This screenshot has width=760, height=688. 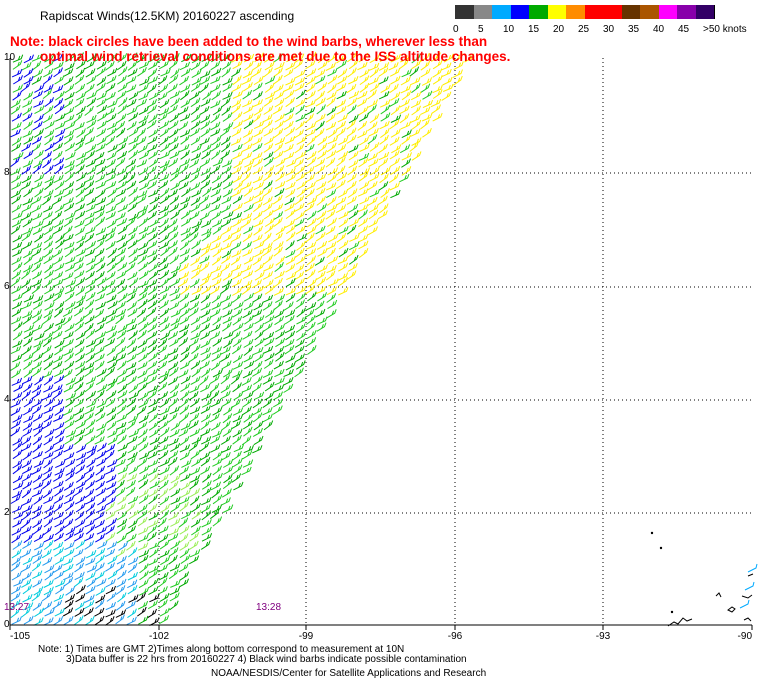 I want to click on coastline-segment, so click(x=731, y=609).